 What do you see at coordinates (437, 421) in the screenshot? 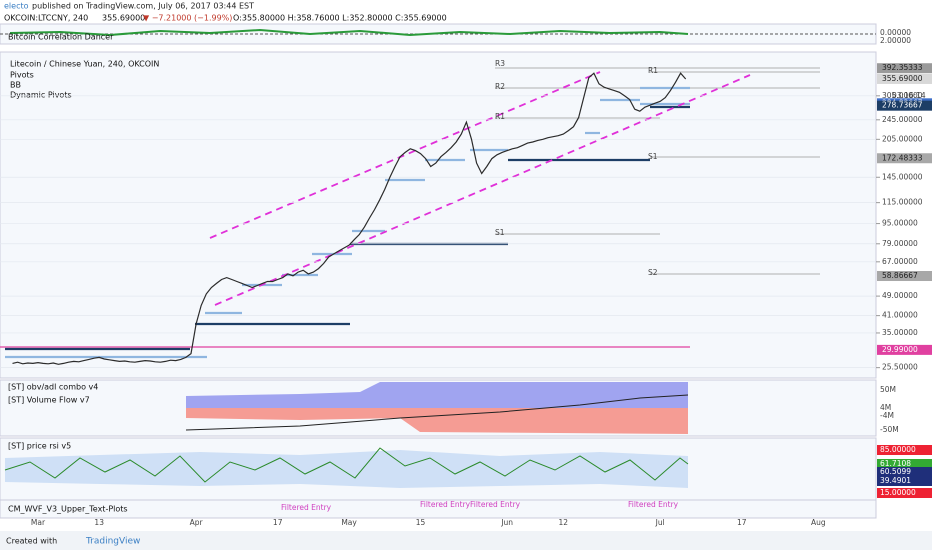
I see `volume-down` at bounding box center [437, 421].